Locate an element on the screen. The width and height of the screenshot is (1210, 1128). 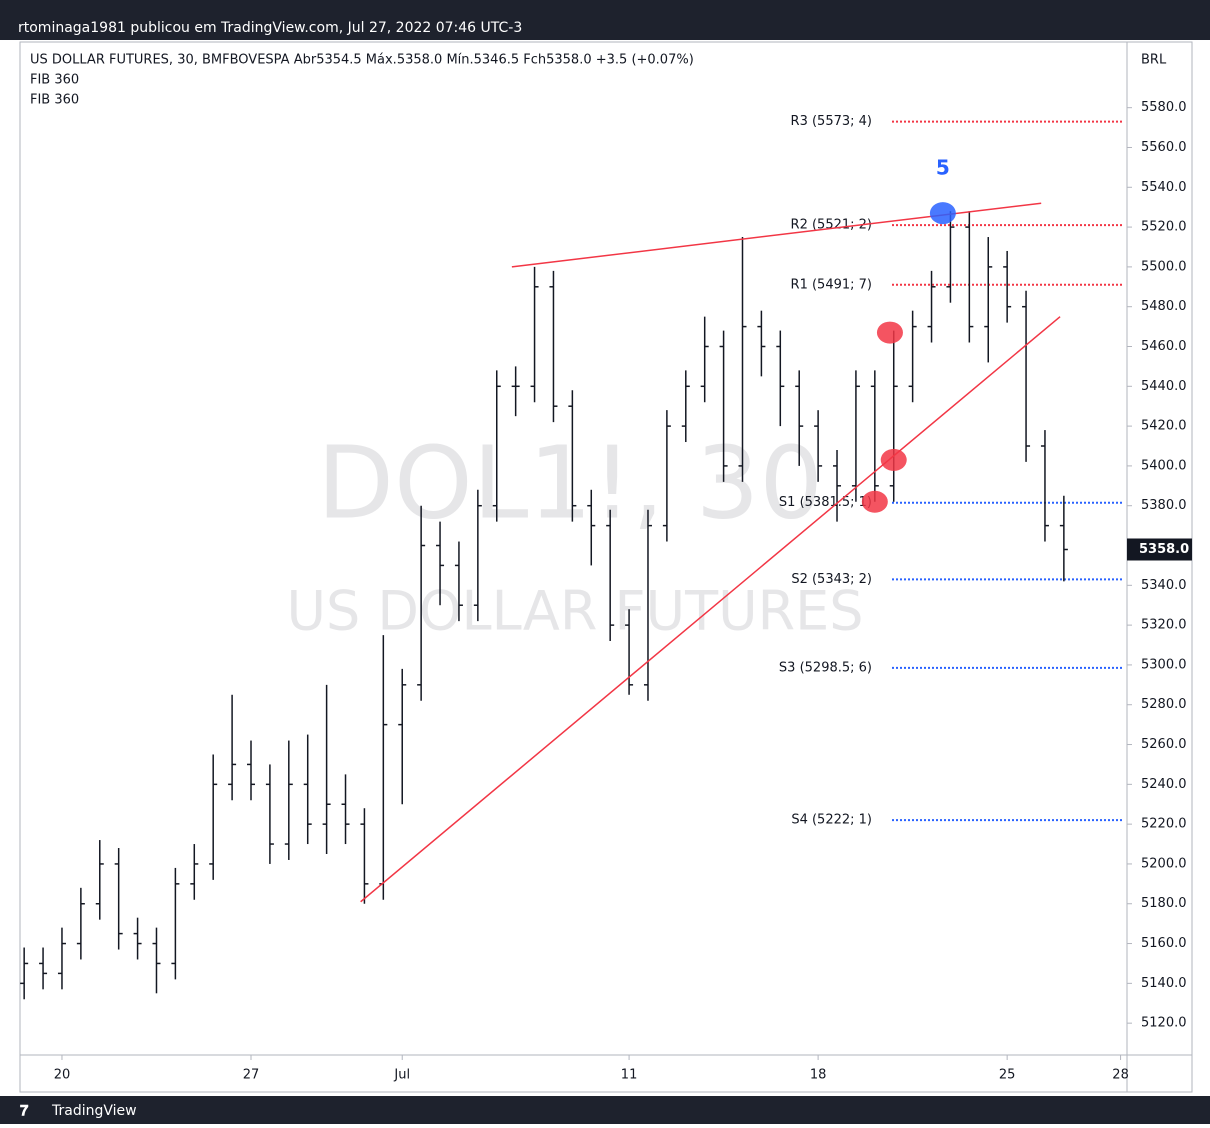
pivot-label: S4 (5222; 1) is located at coordinates (831, 820).